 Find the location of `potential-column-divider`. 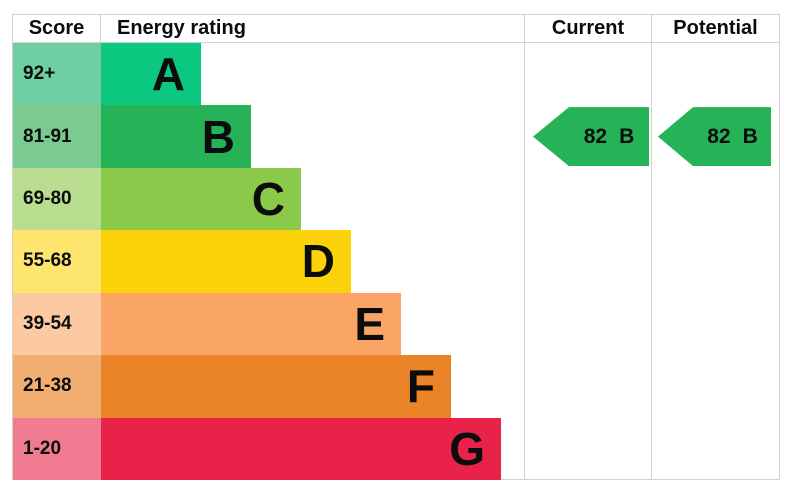

potential-column-divider is located at coordinates (651, 261).